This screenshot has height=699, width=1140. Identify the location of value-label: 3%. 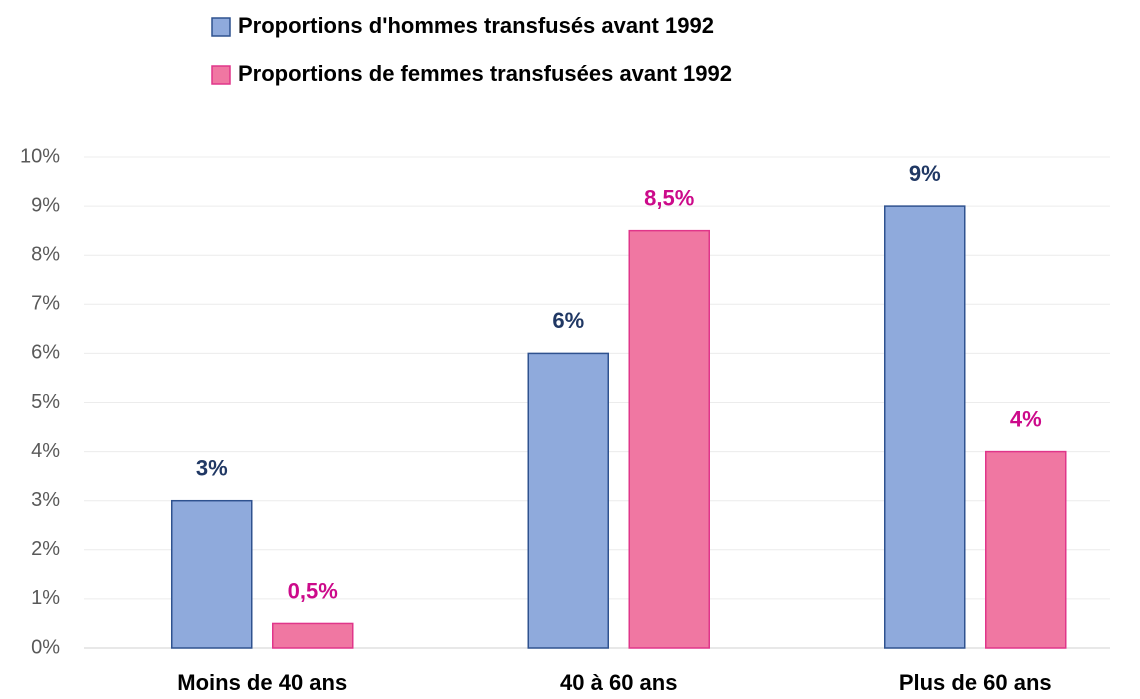
(212, 468).